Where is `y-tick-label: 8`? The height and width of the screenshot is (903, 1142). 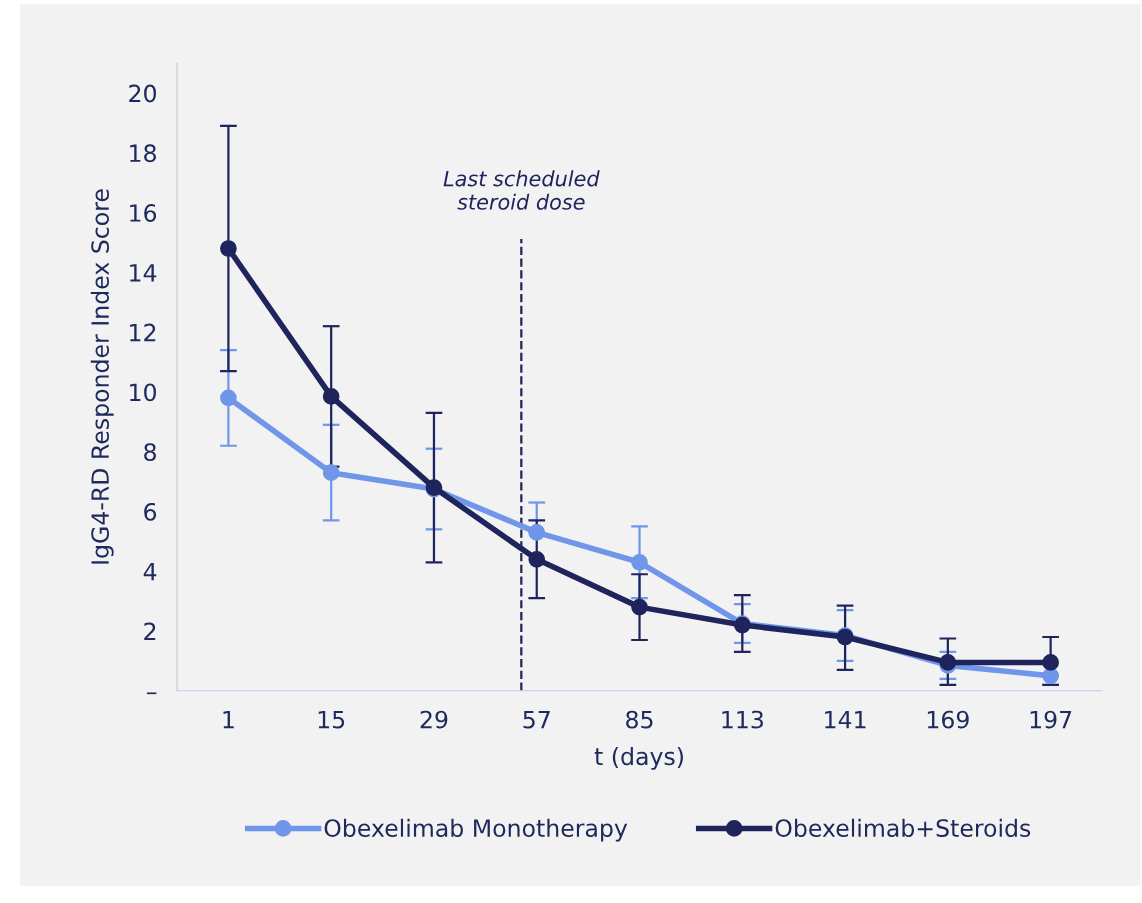
y-tick-label: 8 is located at coordinates (150, 452).